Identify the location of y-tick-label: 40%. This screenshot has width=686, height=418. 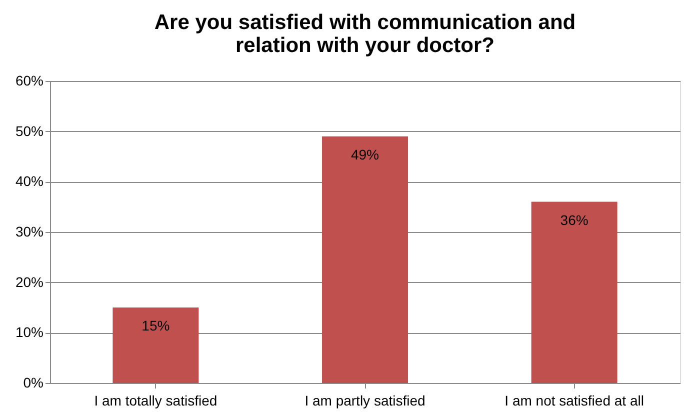
(29, 181).